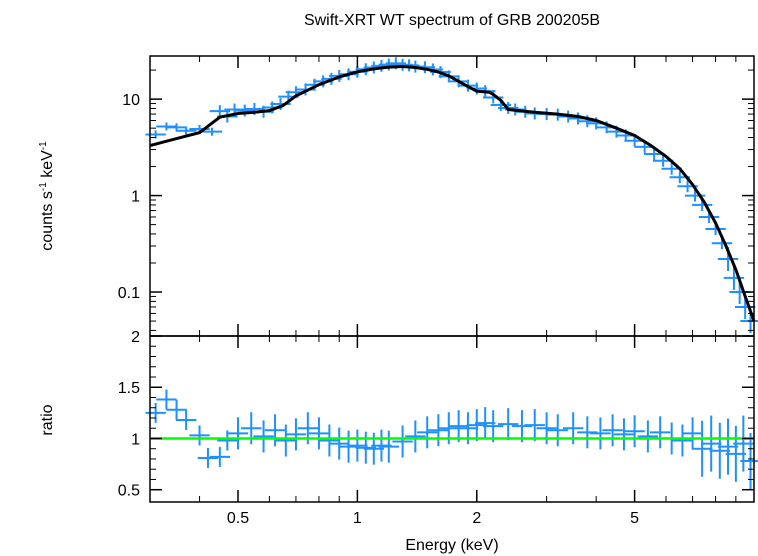  Describe the element at coordinates (452, 20) in the screenshot. I see `chart-title: Swift-XRT WT spectrum of GRB 200205B` at that location.